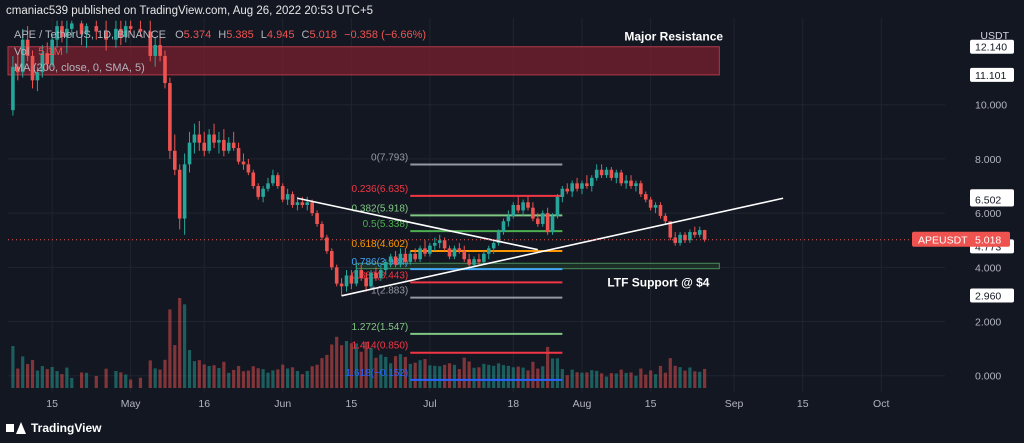  I want to click on y-tick-label: 8.000, so click(988, 160).